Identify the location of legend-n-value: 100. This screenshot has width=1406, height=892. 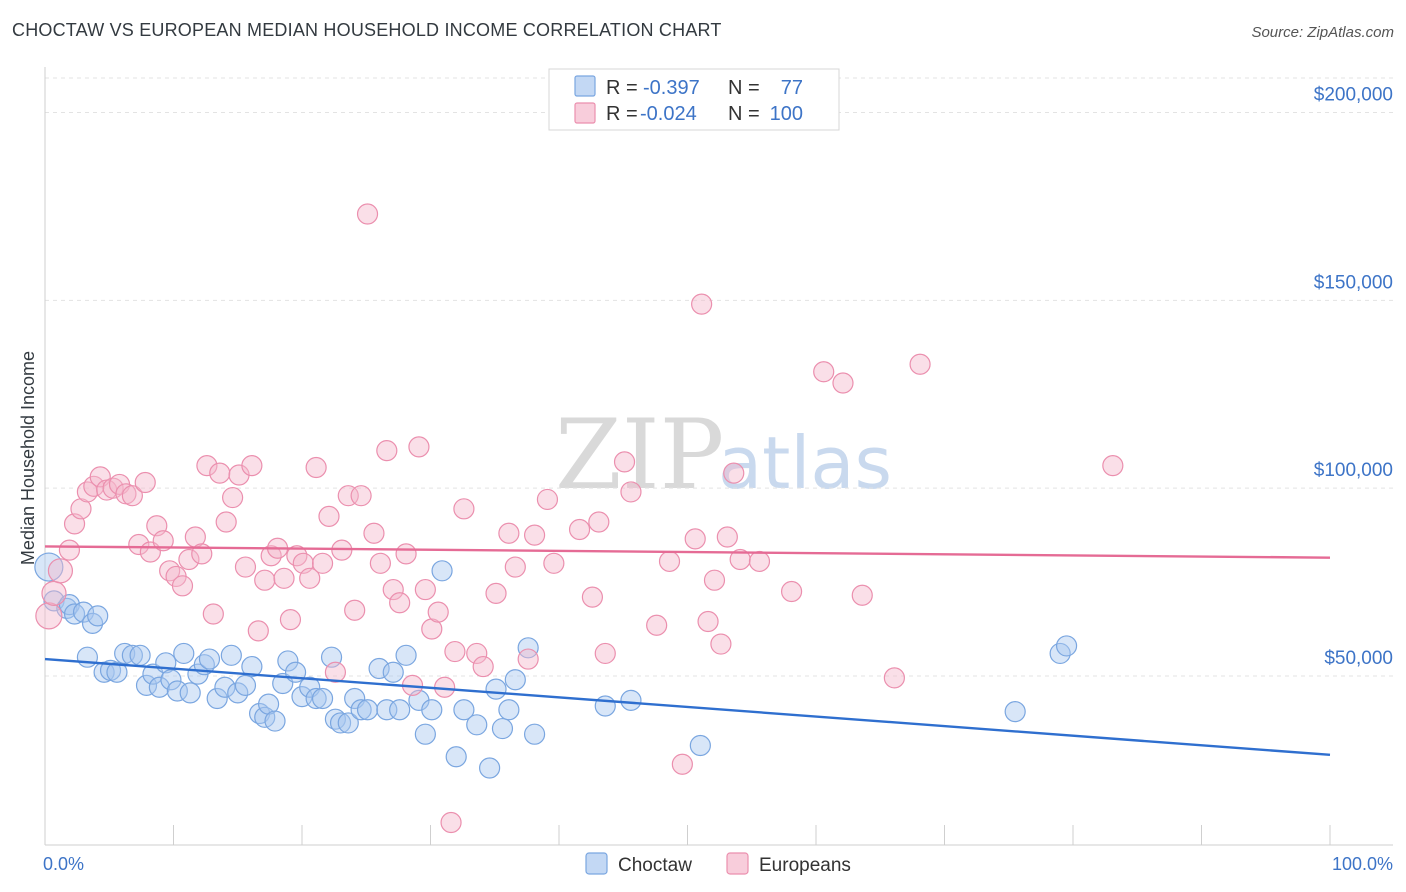
(786, 114).